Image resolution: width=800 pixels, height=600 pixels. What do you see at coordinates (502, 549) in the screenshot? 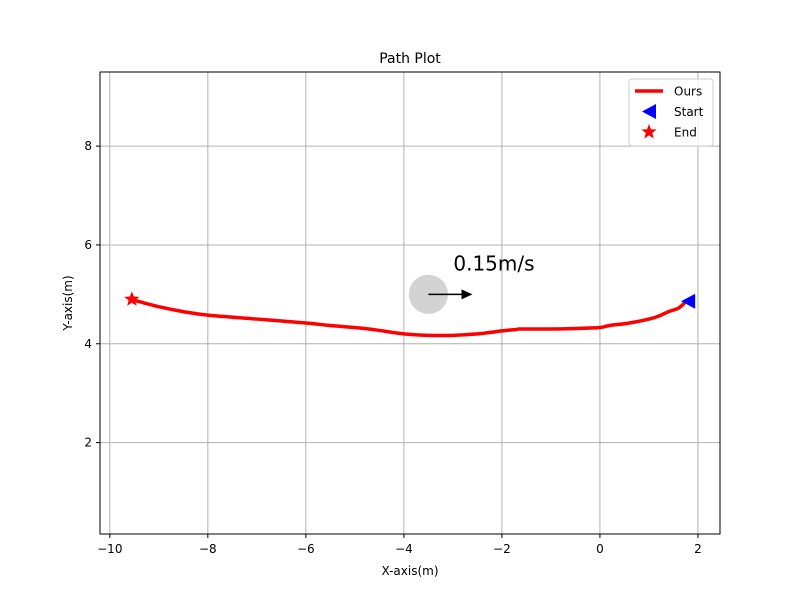
I see `x-tick-label: −2` at bounding box center [502, 549].